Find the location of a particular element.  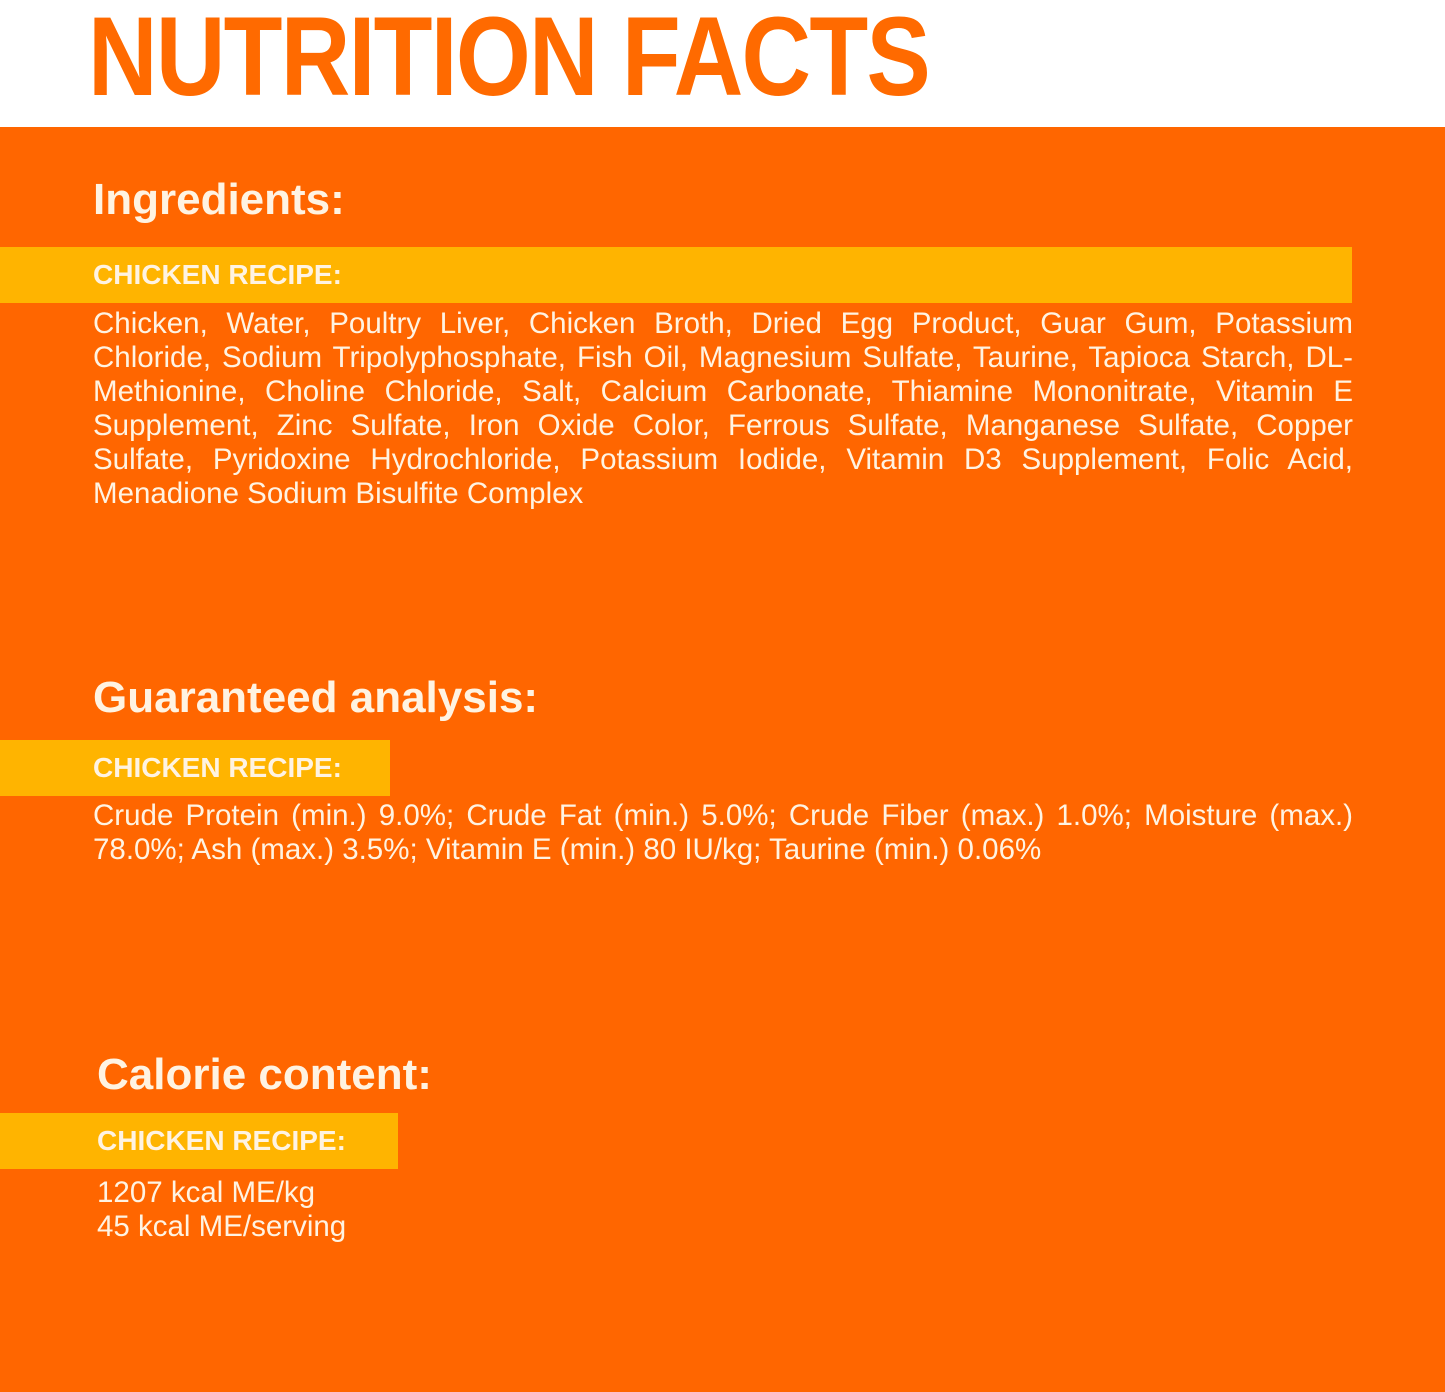

calories-text: 1207 kcal ME/kg 45 kcal ME/serving is located at coordinates (397, 1210).